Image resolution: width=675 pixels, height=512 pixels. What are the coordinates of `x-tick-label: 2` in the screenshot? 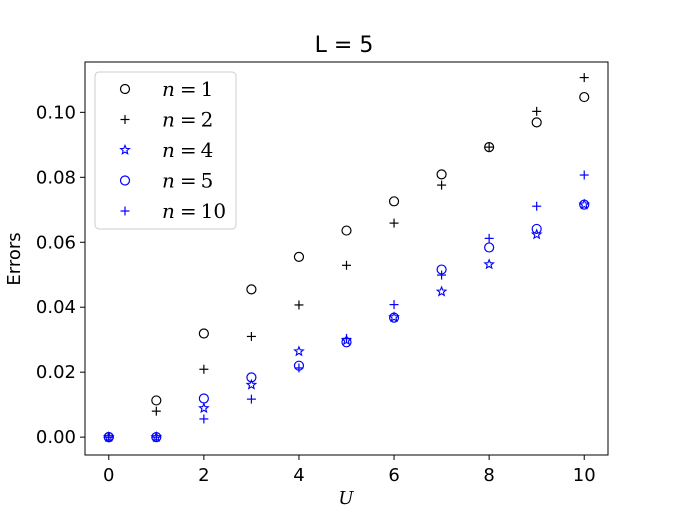 It's located at (203, 475).